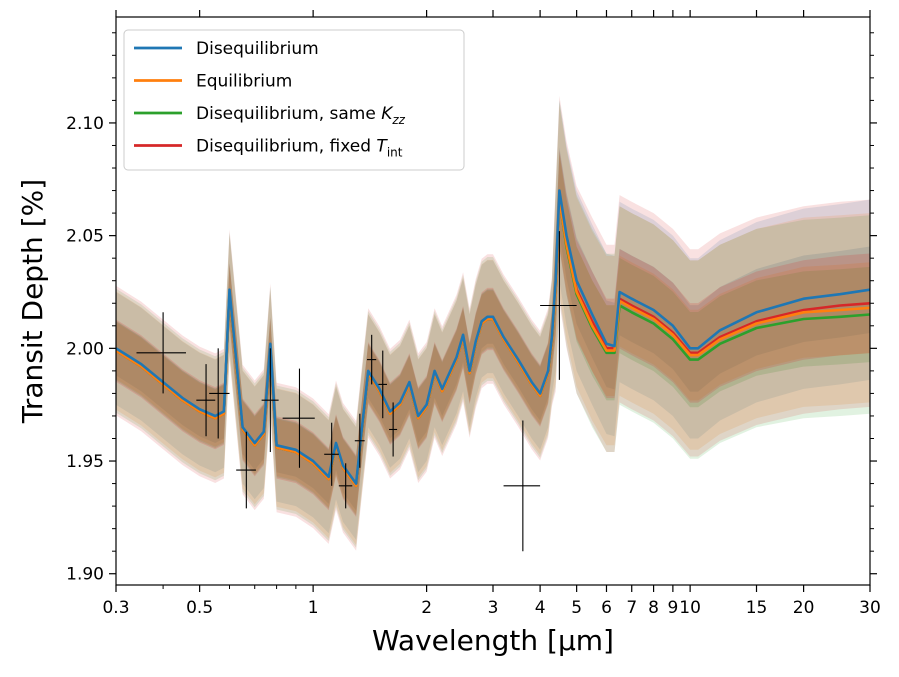  Describe the element at coordinates (426, 608) in the screenshot. I see `x-tick-label-3: 2` at that location.